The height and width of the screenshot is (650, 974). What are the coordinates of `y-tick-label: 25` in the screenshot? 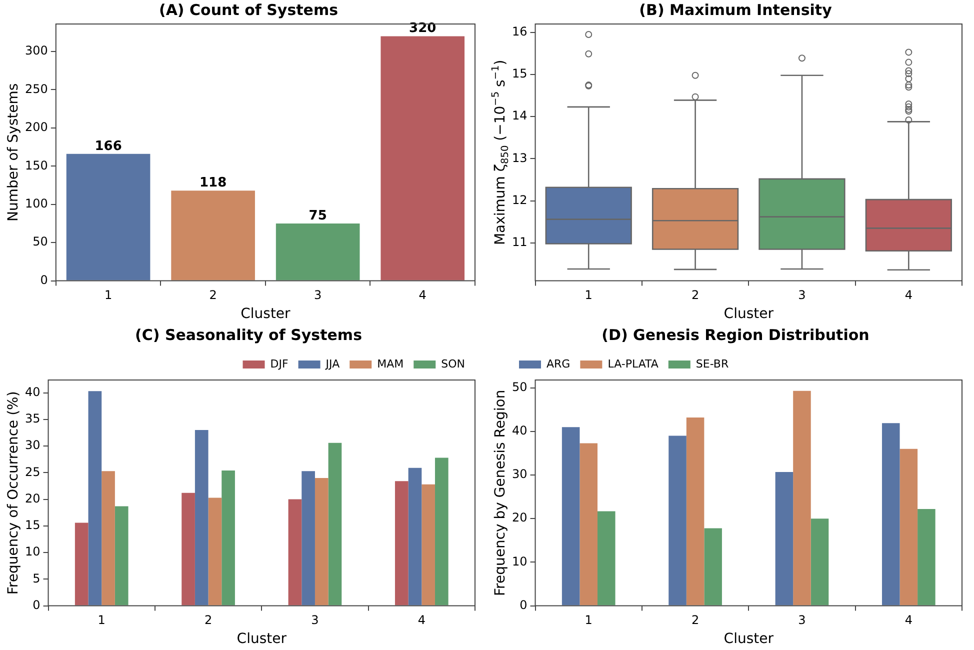 It's located at (32, 471).